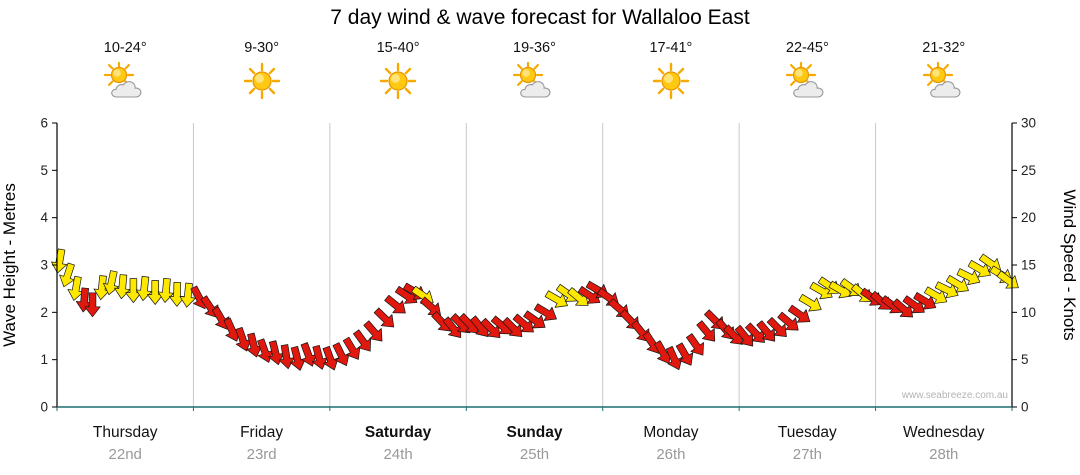  What do you see at coordinates (1069, 264) in the screenshot?
I see `right-axis-title: Wind Speed - Knots` at bounding box center [1069, 264].